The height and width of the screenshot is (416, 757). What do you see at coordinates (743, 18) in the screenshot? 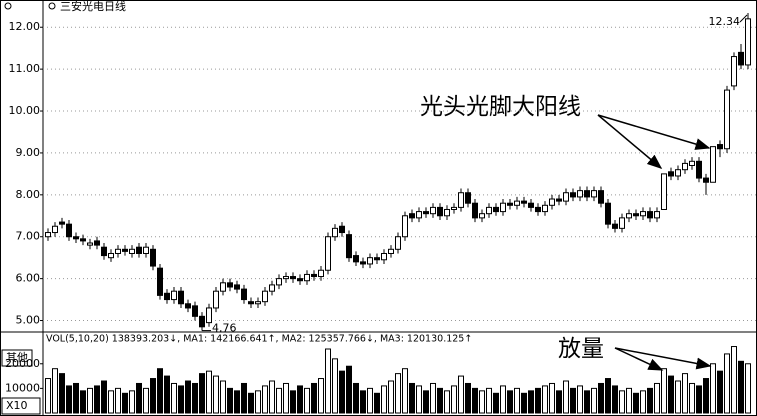
I see `pointer` at bounding box center [743, 18].